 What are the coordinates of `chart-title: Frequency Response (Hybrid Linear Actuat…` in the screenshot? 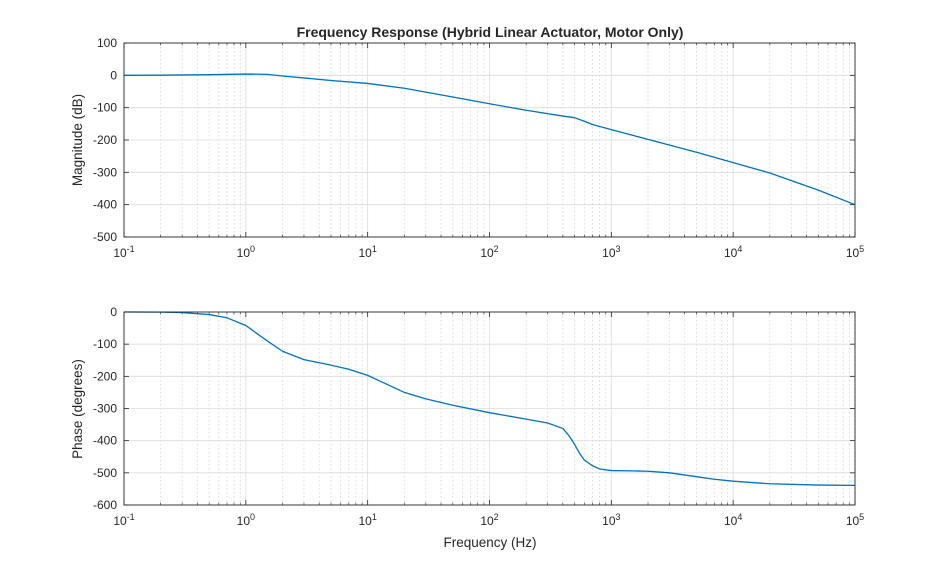 It's located at (490, 32).